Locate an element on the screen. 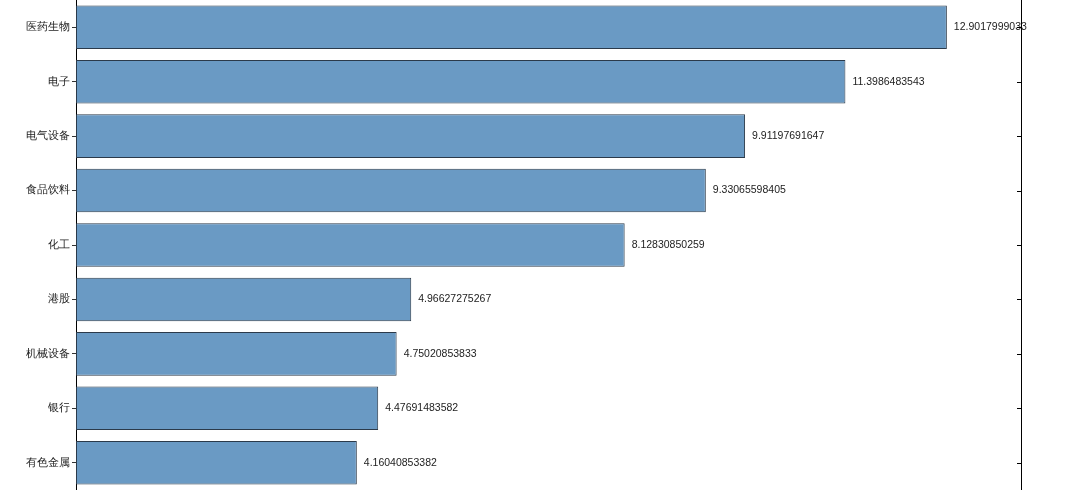 The height and width of the screenshot is (490, 1080). y-tick-label: 银行 is located at coordinates (58, 408).